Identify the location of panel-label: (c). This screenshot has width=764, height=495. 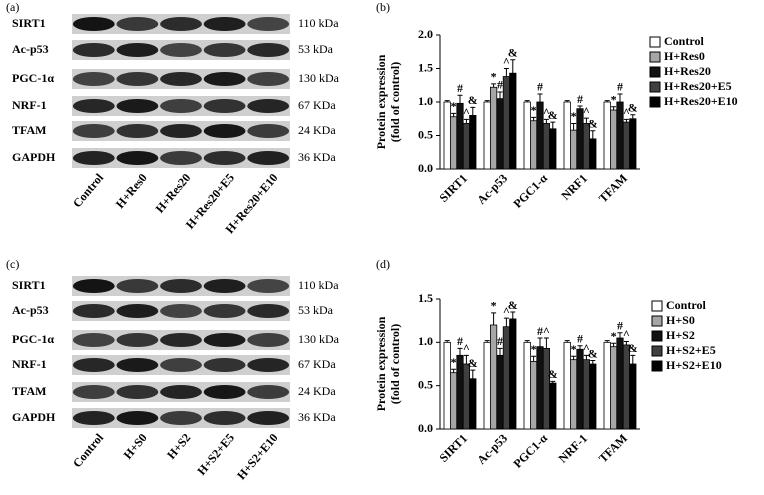
(12, 264).